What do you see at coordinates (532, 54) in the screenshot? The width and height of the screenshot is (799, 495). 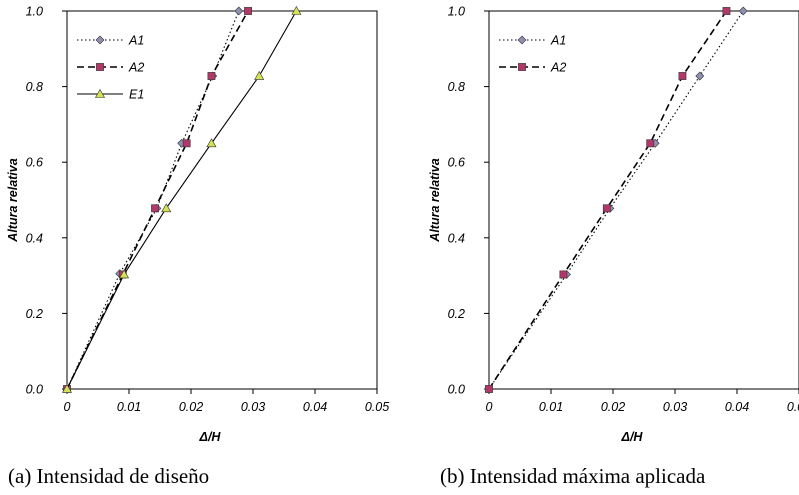 I see `legend: A1 A2` at bounding box center [532, 54].